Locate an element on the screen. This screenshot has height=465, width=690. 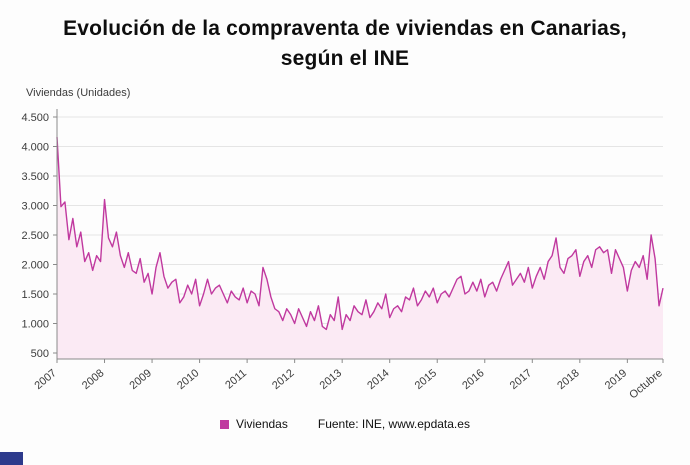
x-tick-label: 2011 is located at coordinates (236, 379).